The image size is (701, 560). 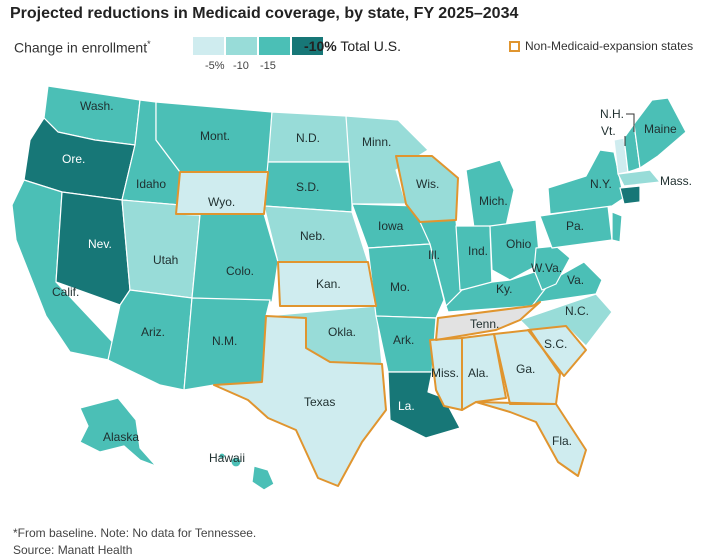 I want to click on non-expansion-outline-wyo, so click(x=222, y=193).